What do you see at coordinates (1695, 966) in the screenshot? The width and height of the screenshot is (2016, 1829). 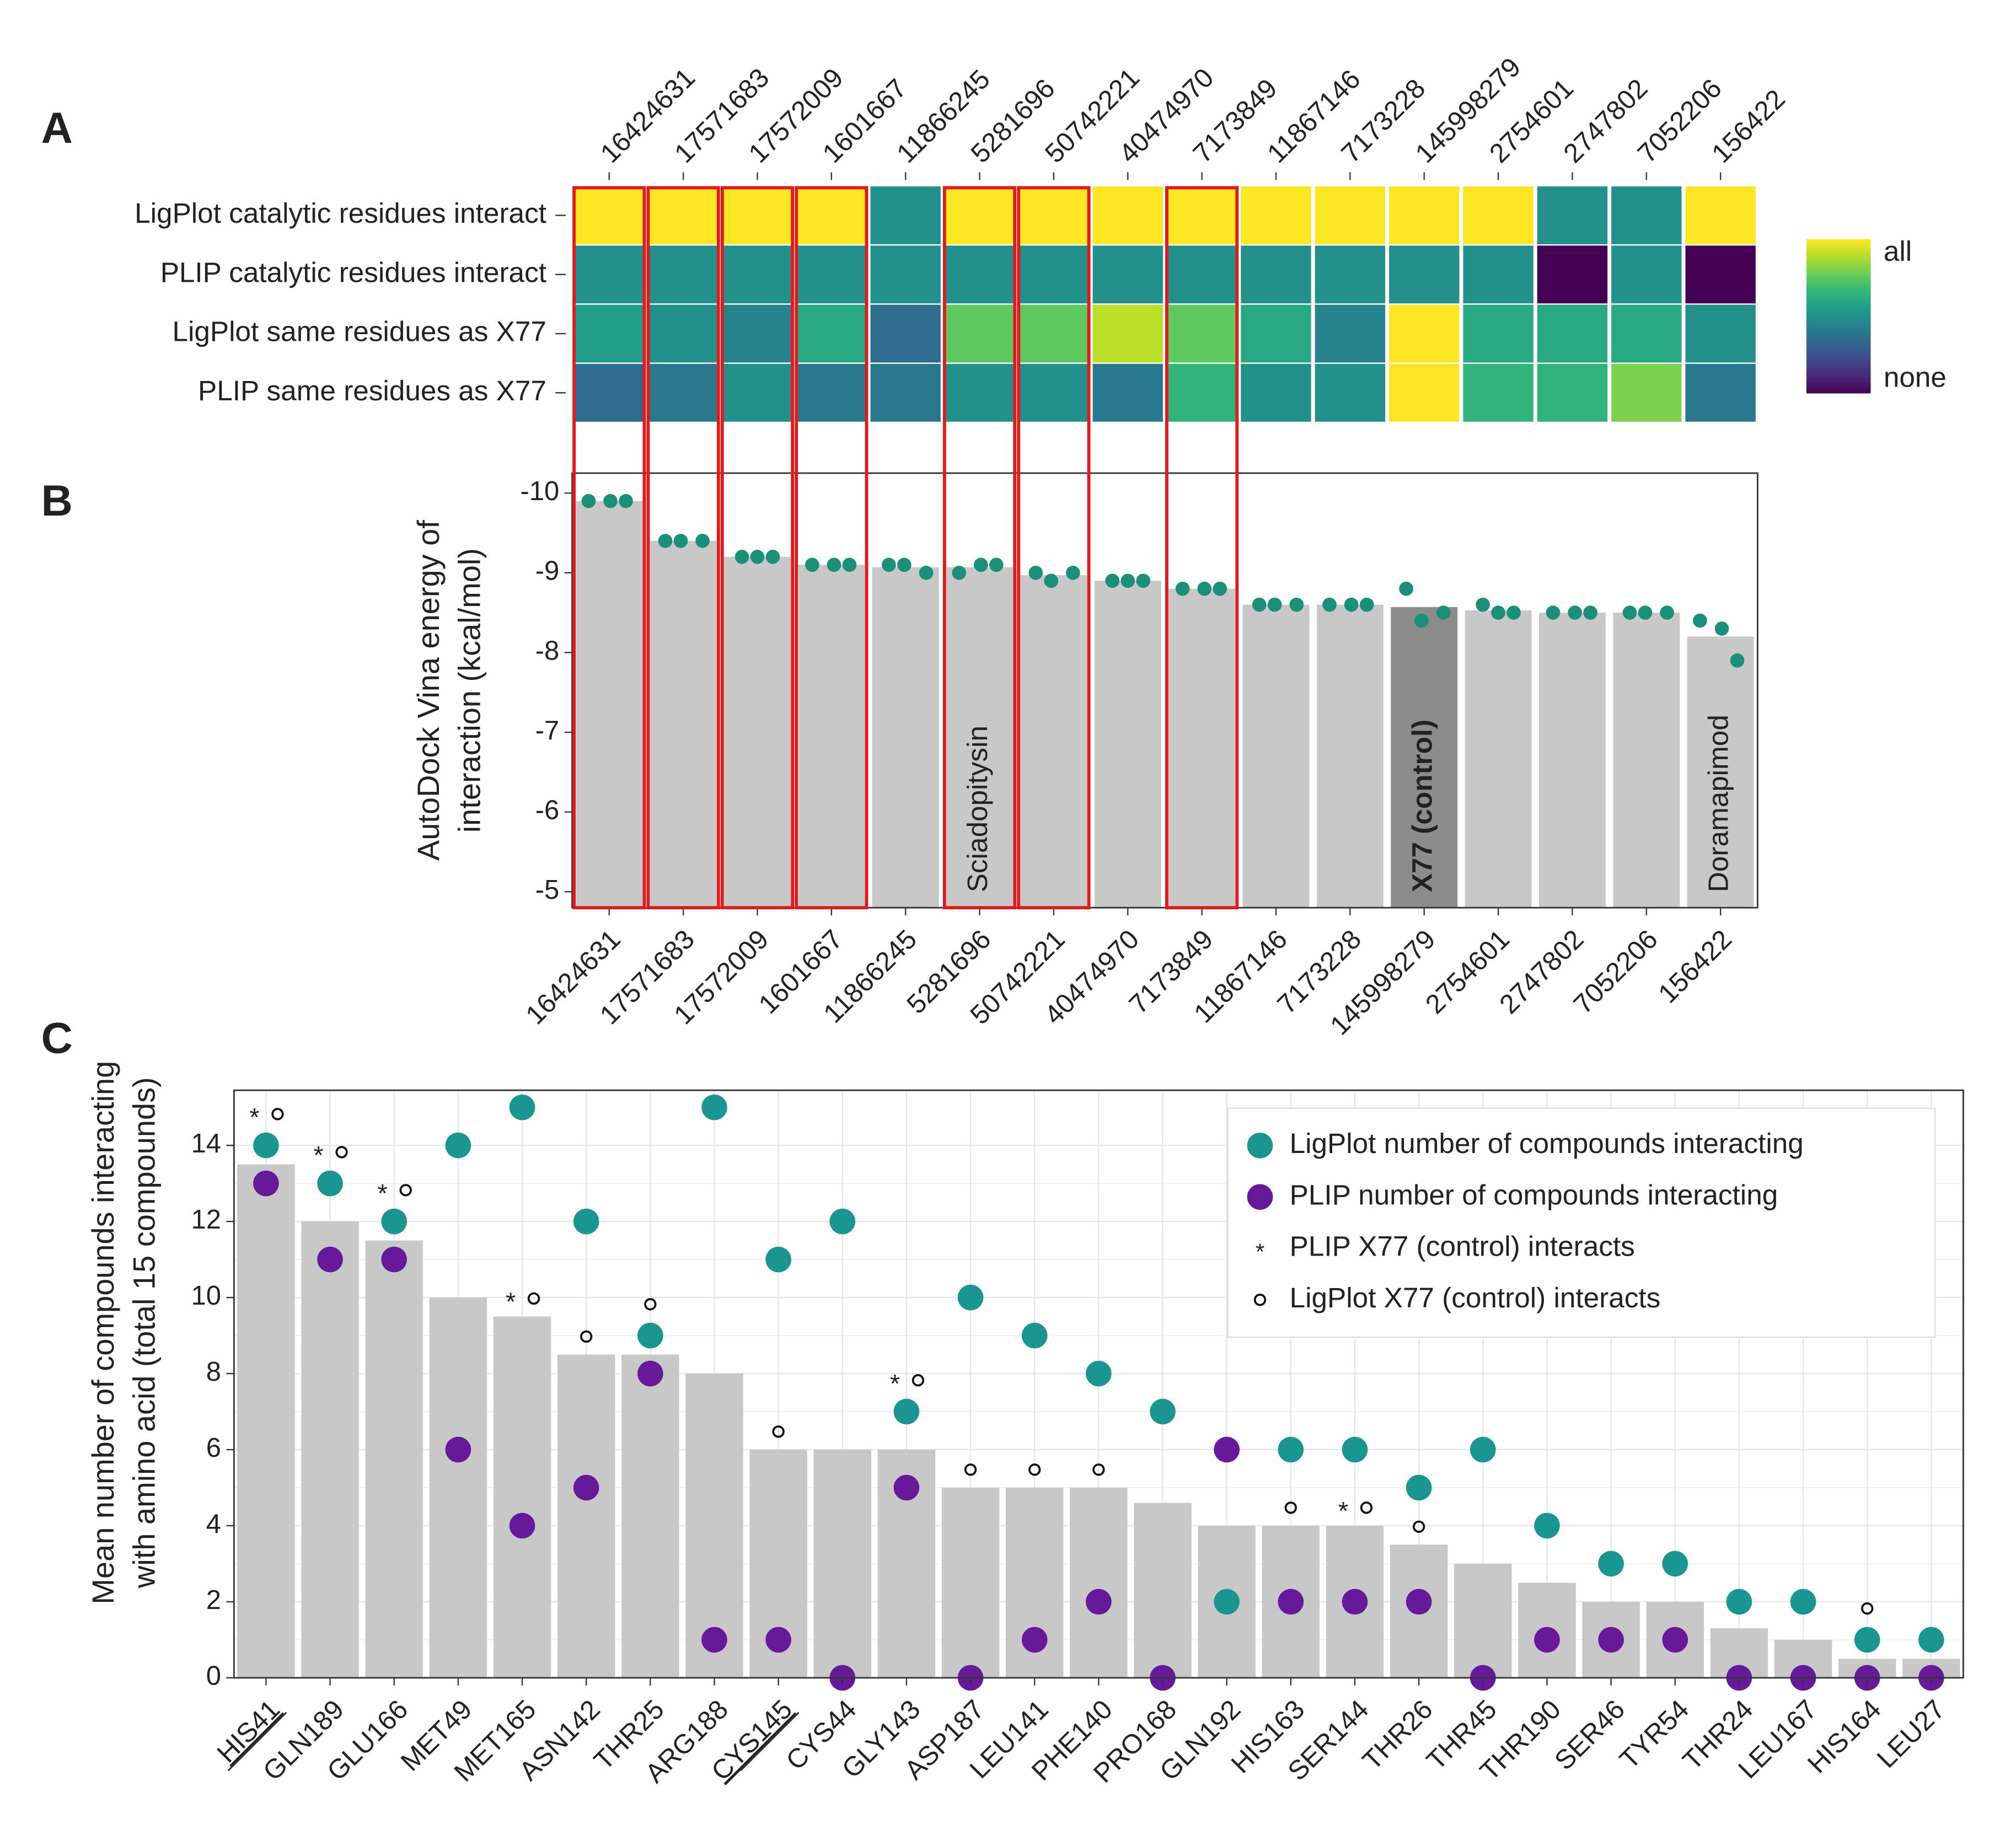 I see `x-tick-label: 156422` at bounding box center [1695, 966].